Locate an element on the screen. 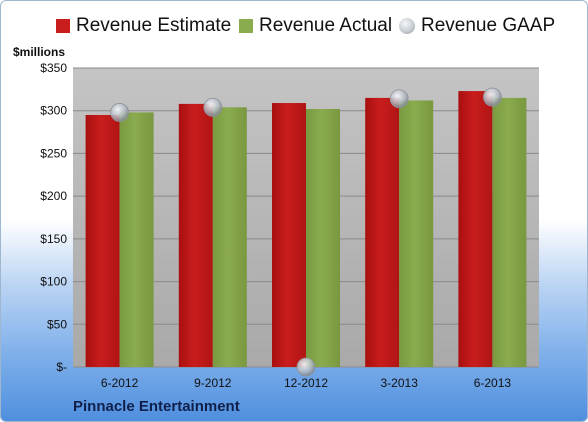 This screenshot has width=588, height=422. legend-marker-gaap is located at coordinates (407, 26).